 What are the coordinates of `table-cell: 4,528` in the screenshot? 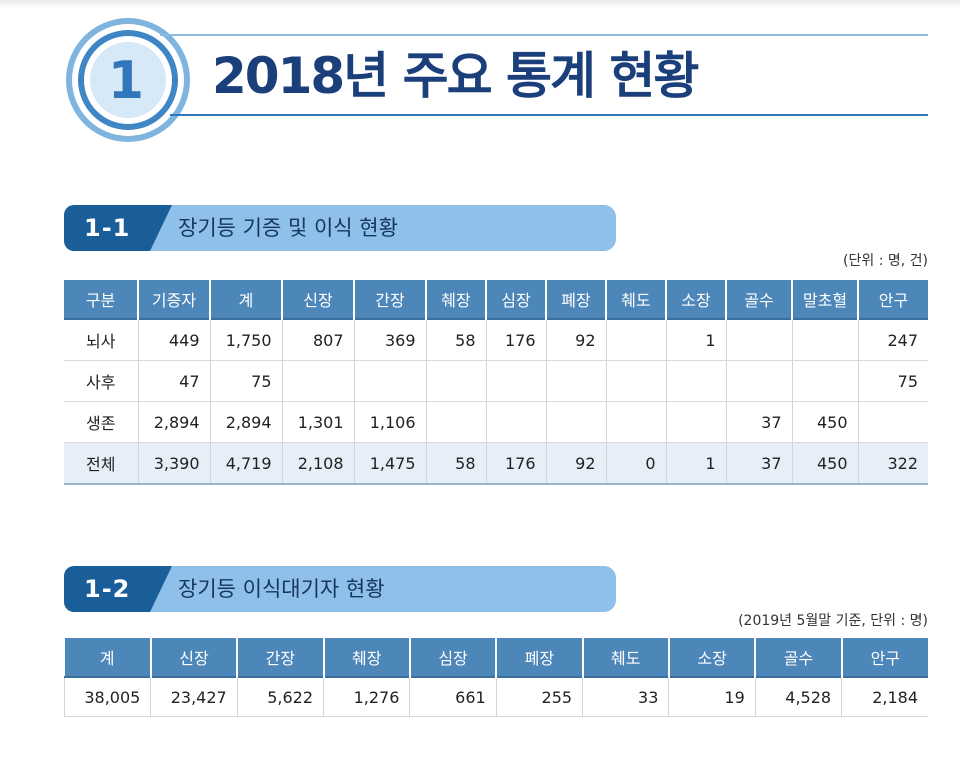 It's located at (798, 697).